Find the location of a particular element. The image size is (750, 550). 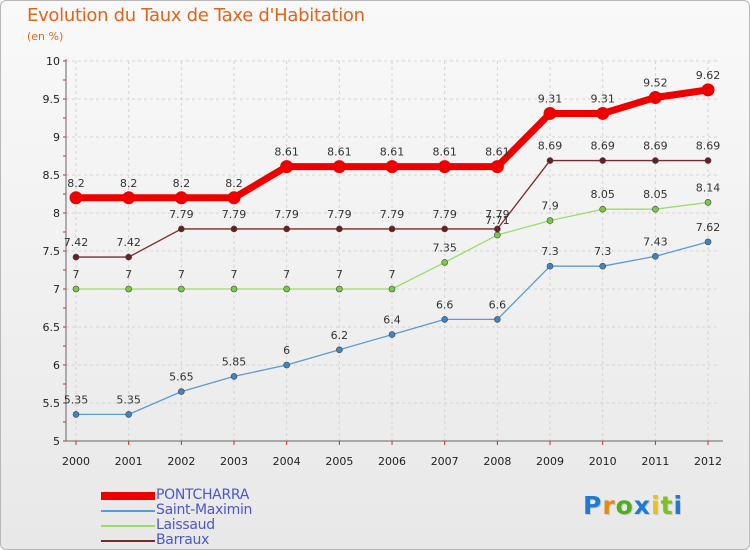

legend-label: Laissaud is located at coordinates (185, 525).